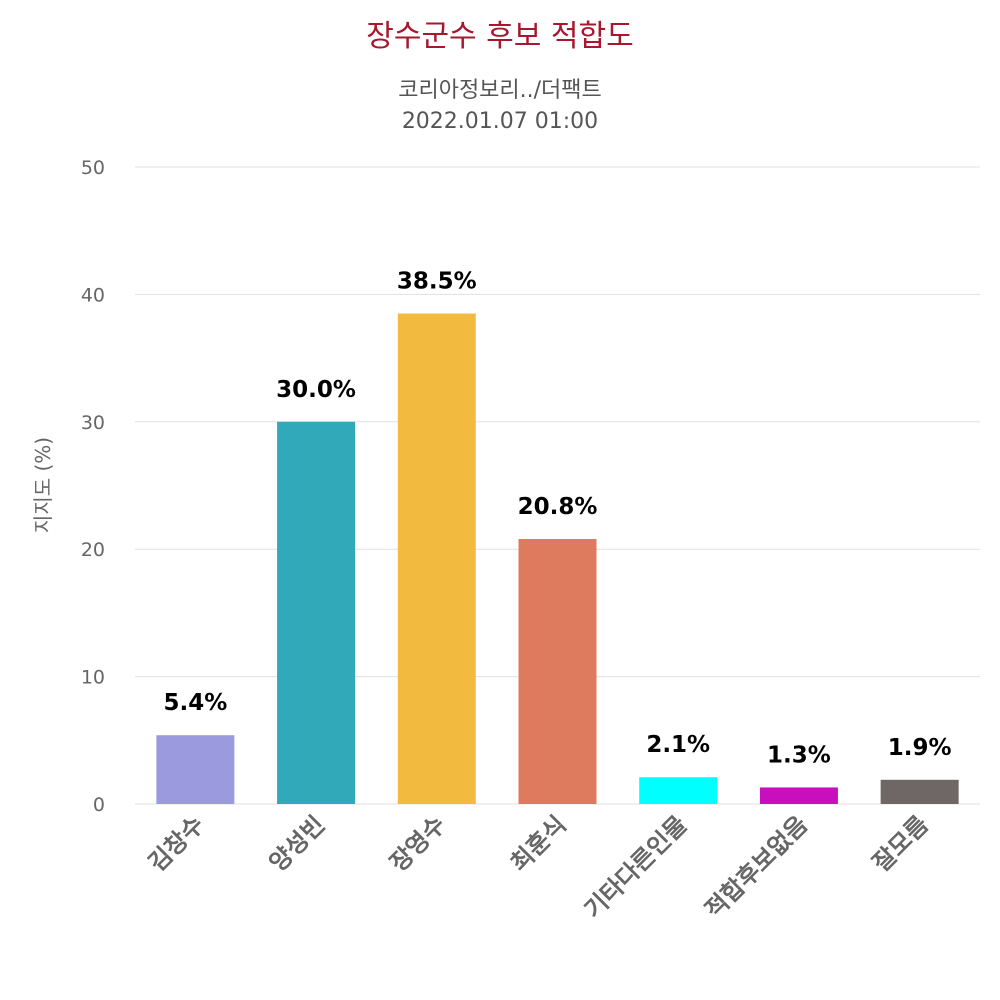  What do you see at coordinates (93, 486) in the screenshot?
I see `y-axis-ticks: 0 10 20 30 40 50` at bounding box center [93, 486].